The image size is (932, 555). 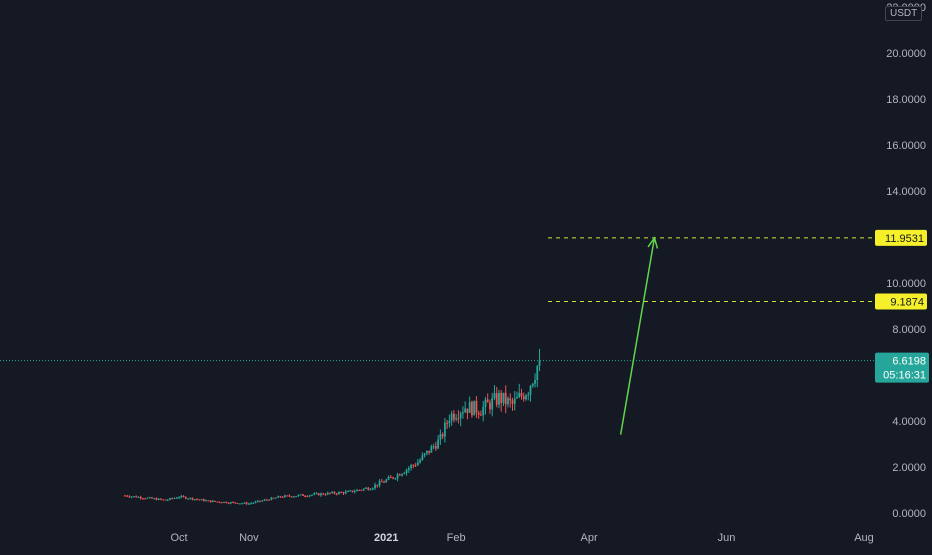 I want to click on x-tick-label: Jun, so click(x=727, y=538).